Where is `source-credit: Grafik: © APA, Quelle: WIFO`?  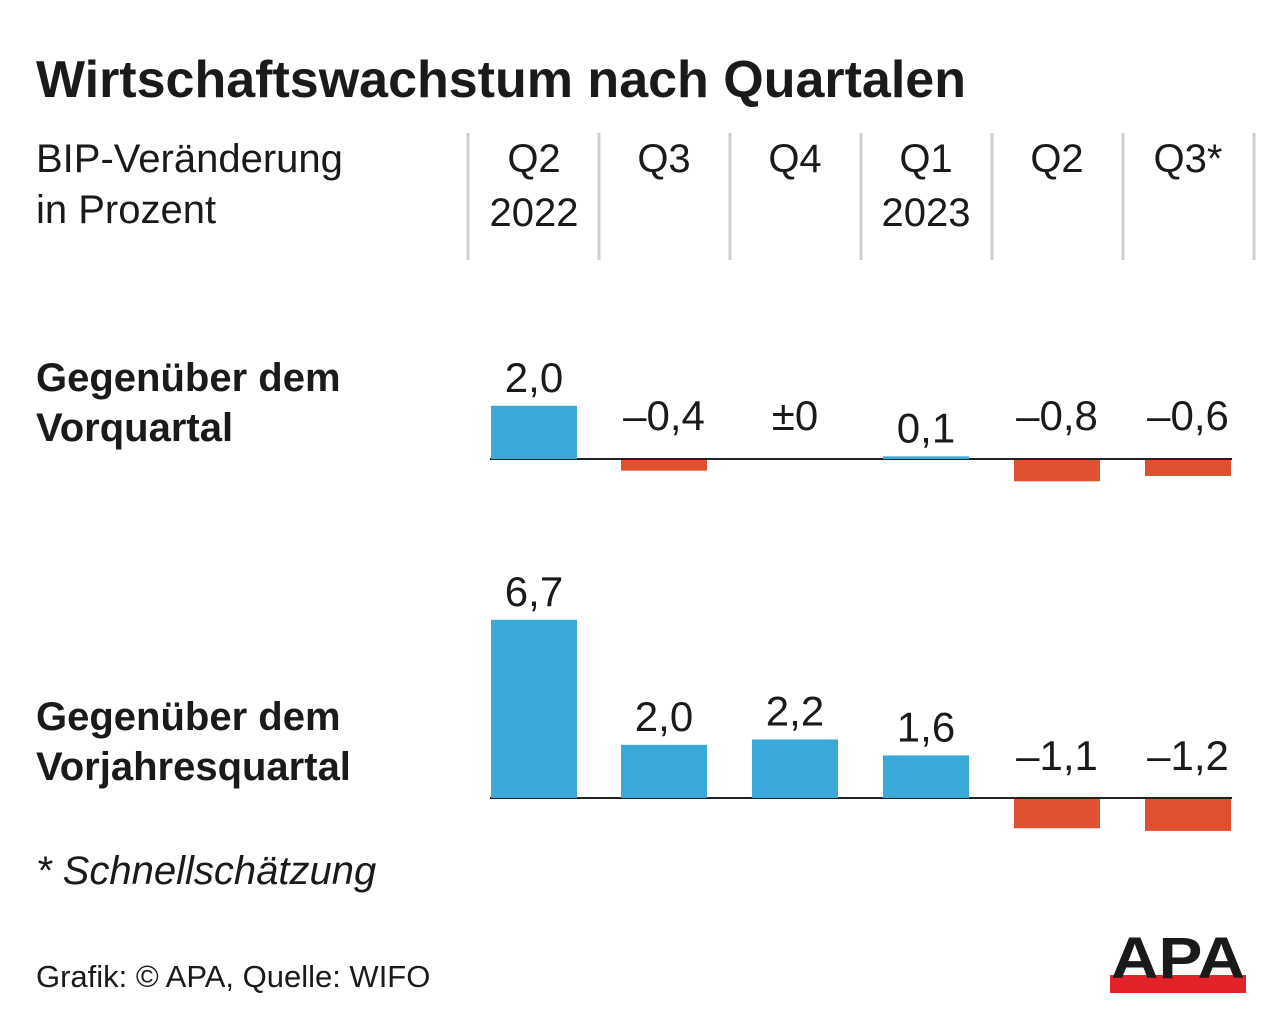 source-credit: Grafik: © APA, Quelle: WIFO is located at coordinates (233, 976).